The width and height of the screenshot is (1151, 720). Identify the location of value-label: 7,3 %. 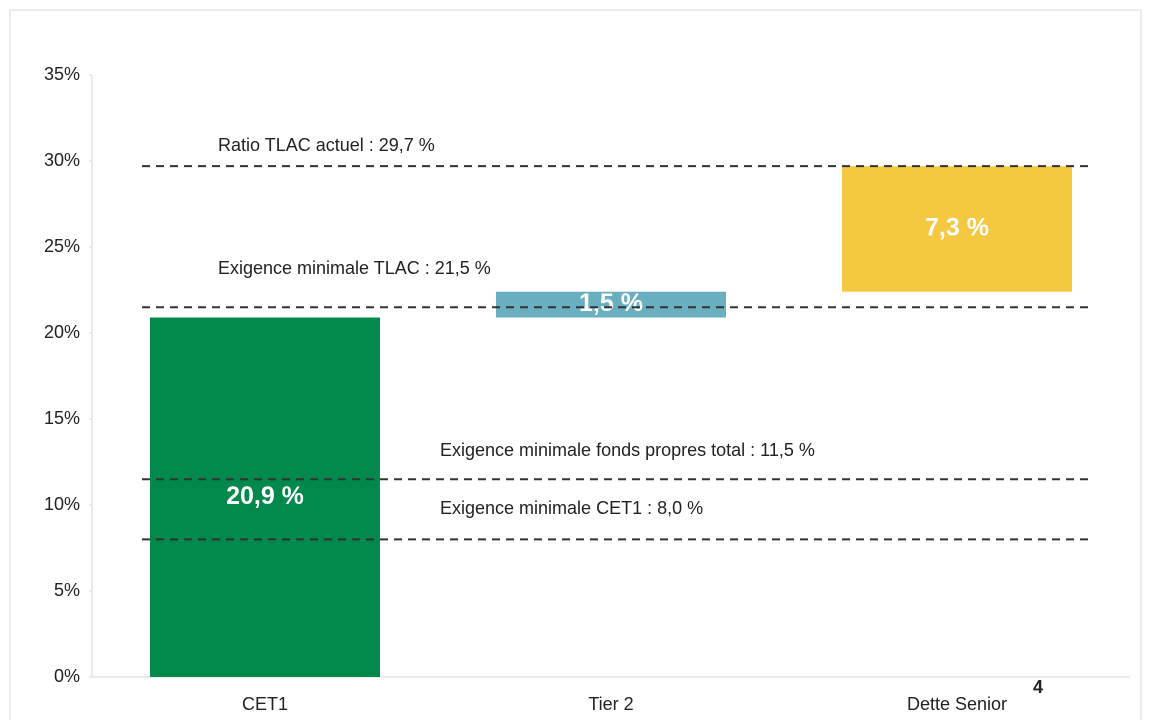
(957, 228).